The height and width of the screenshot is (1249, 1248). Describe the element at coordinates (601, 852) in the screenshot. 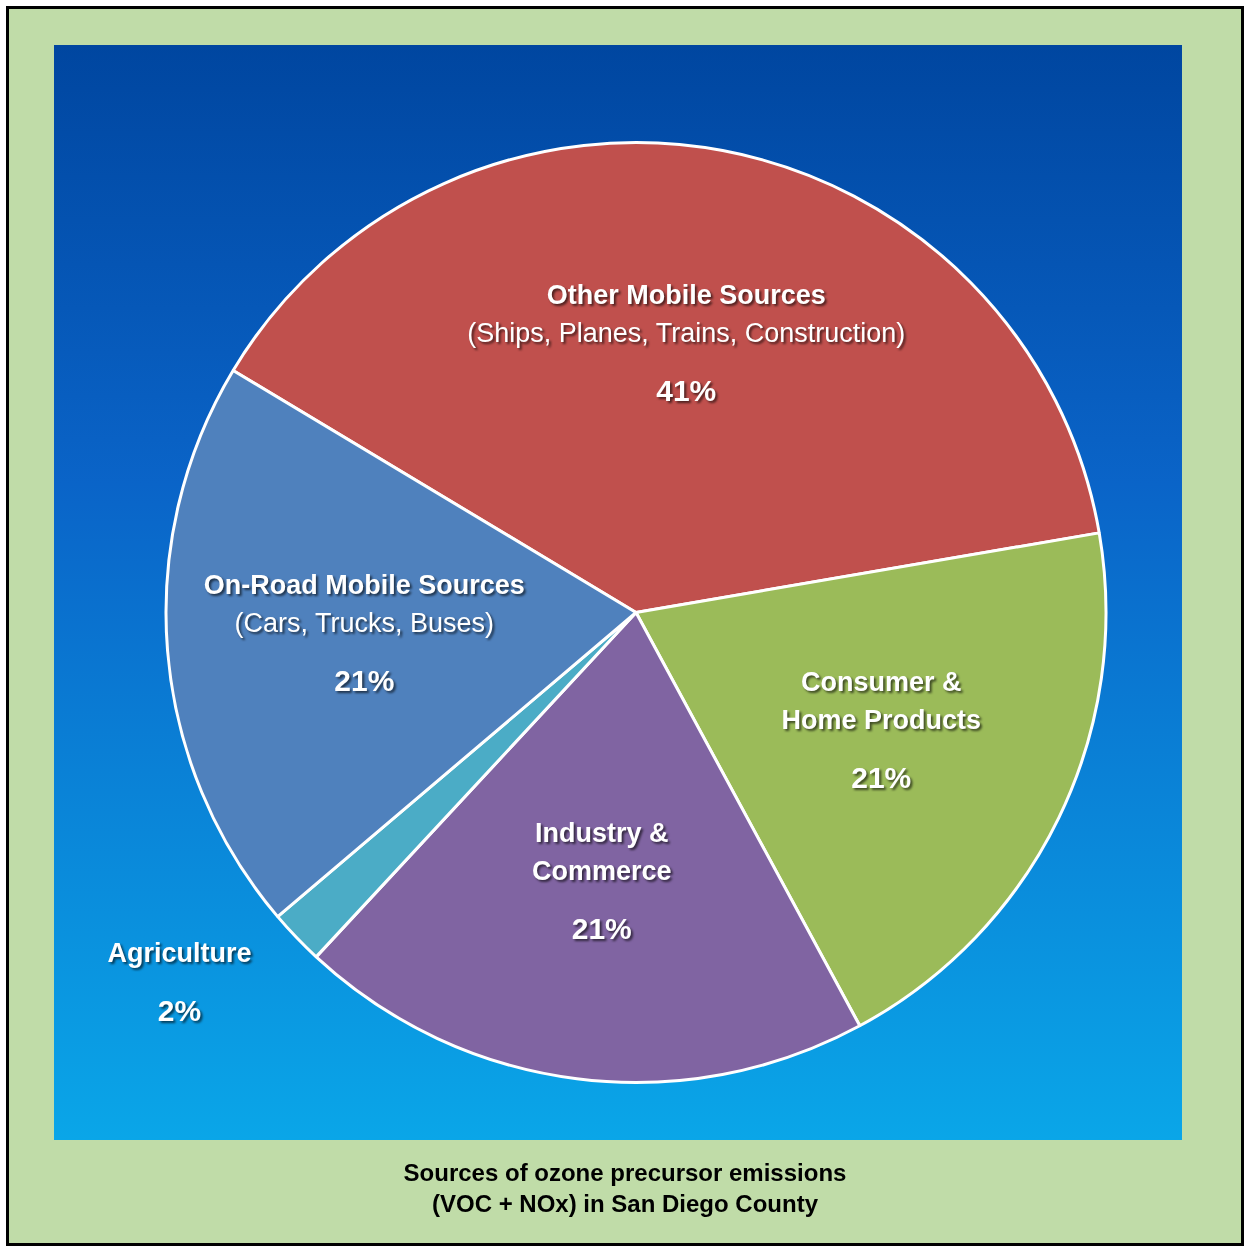

I see `slice-label: Industry & Commerce` at that location.